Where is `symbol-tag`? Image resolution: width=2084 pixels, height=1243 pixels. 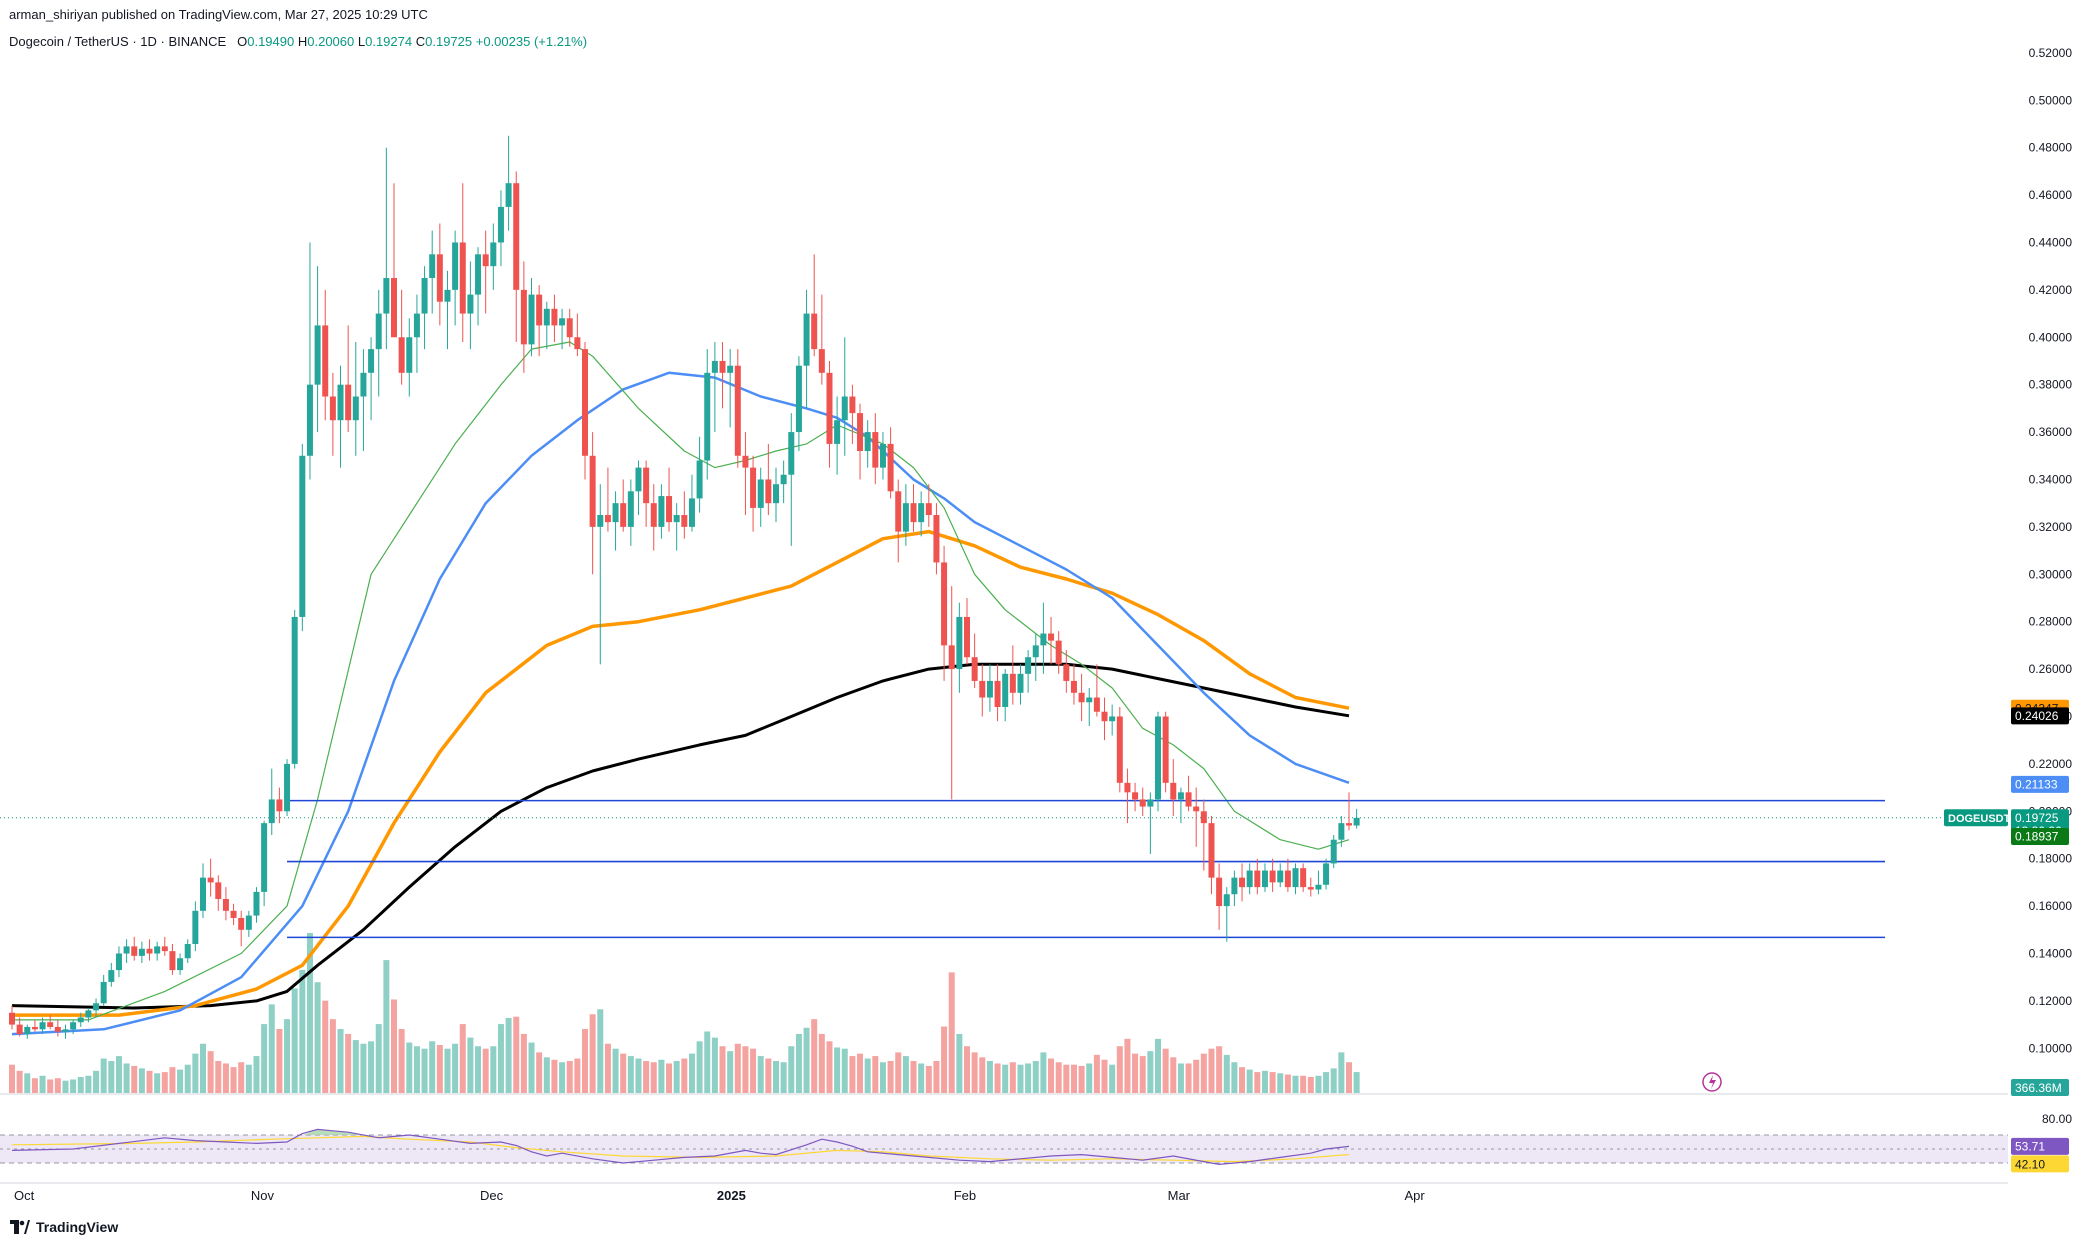 symbol-tag is located at coordinates (1976, 818).